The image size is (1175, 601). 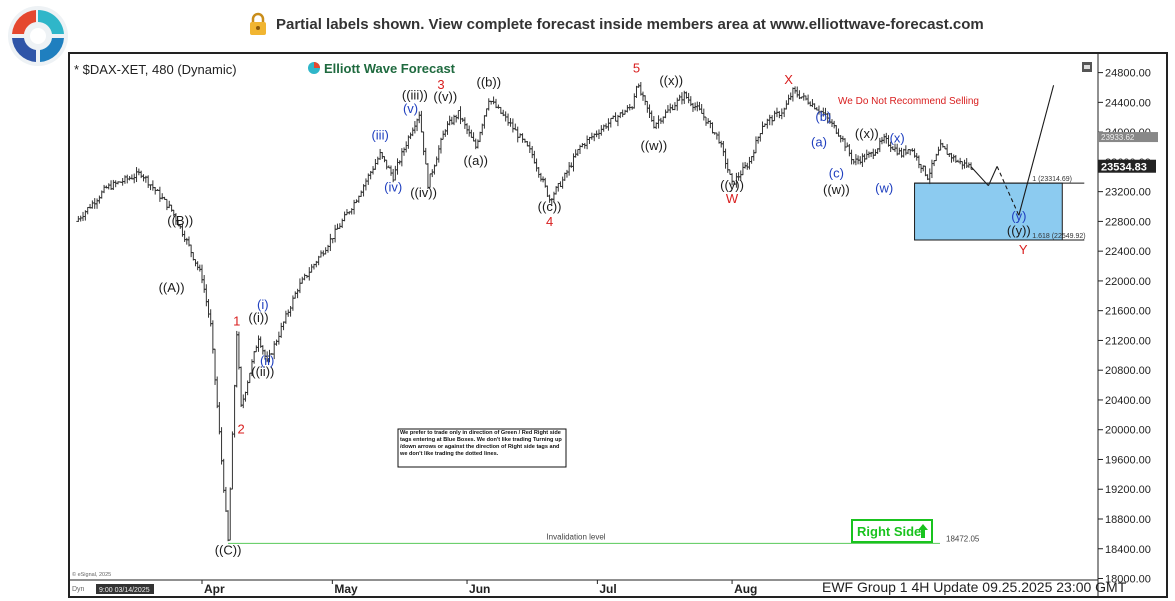 I want to click on invalidation-value: 18472.05, so click(x=963, y=538).